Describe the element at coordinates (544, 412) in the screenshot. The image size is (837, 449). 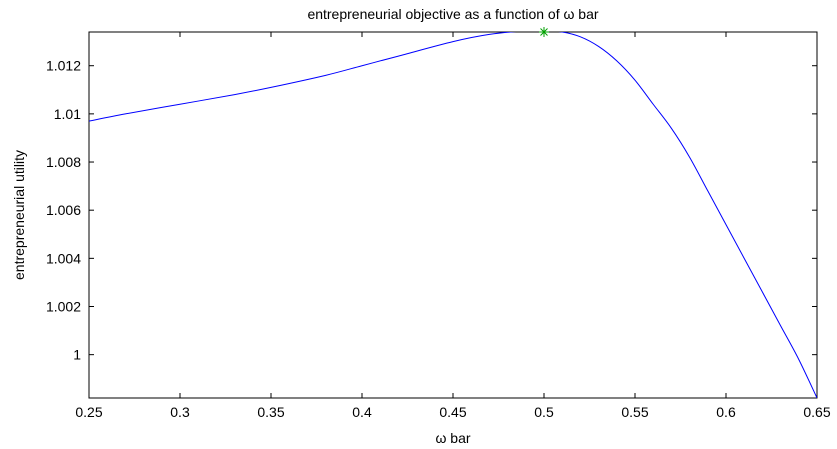
I see `x-tick-label: 0.5` at that location.